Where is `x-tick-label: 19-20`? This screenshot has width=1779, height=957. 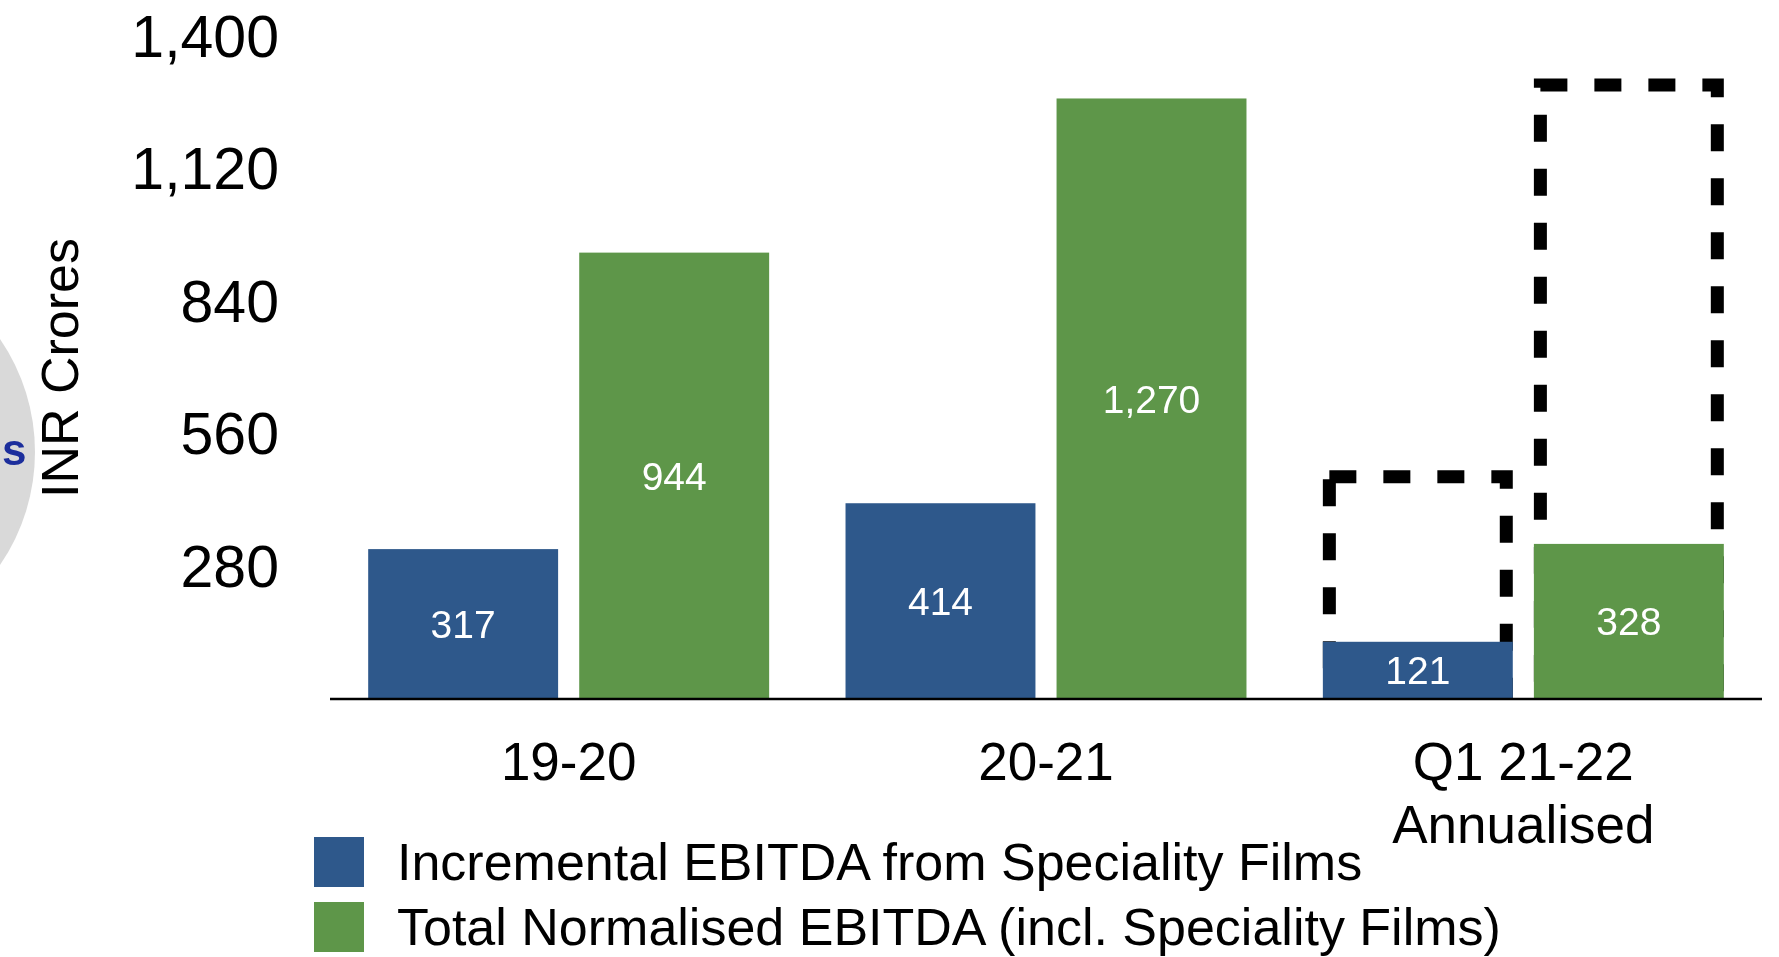 x-tick-label: 19-20 is located at coordinates (568, 761).